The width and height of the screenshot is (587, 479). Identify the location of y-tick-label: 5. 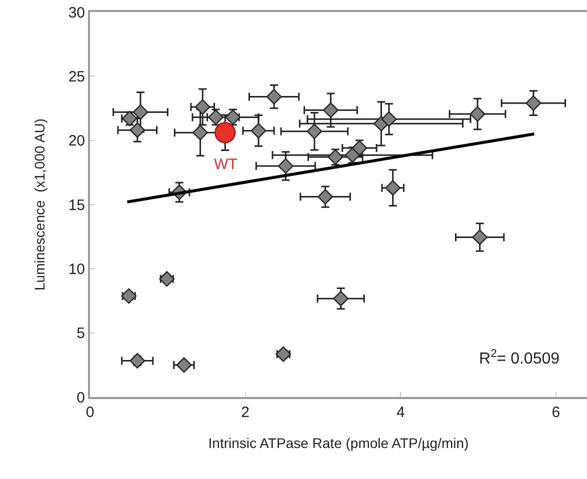
(80, 333).